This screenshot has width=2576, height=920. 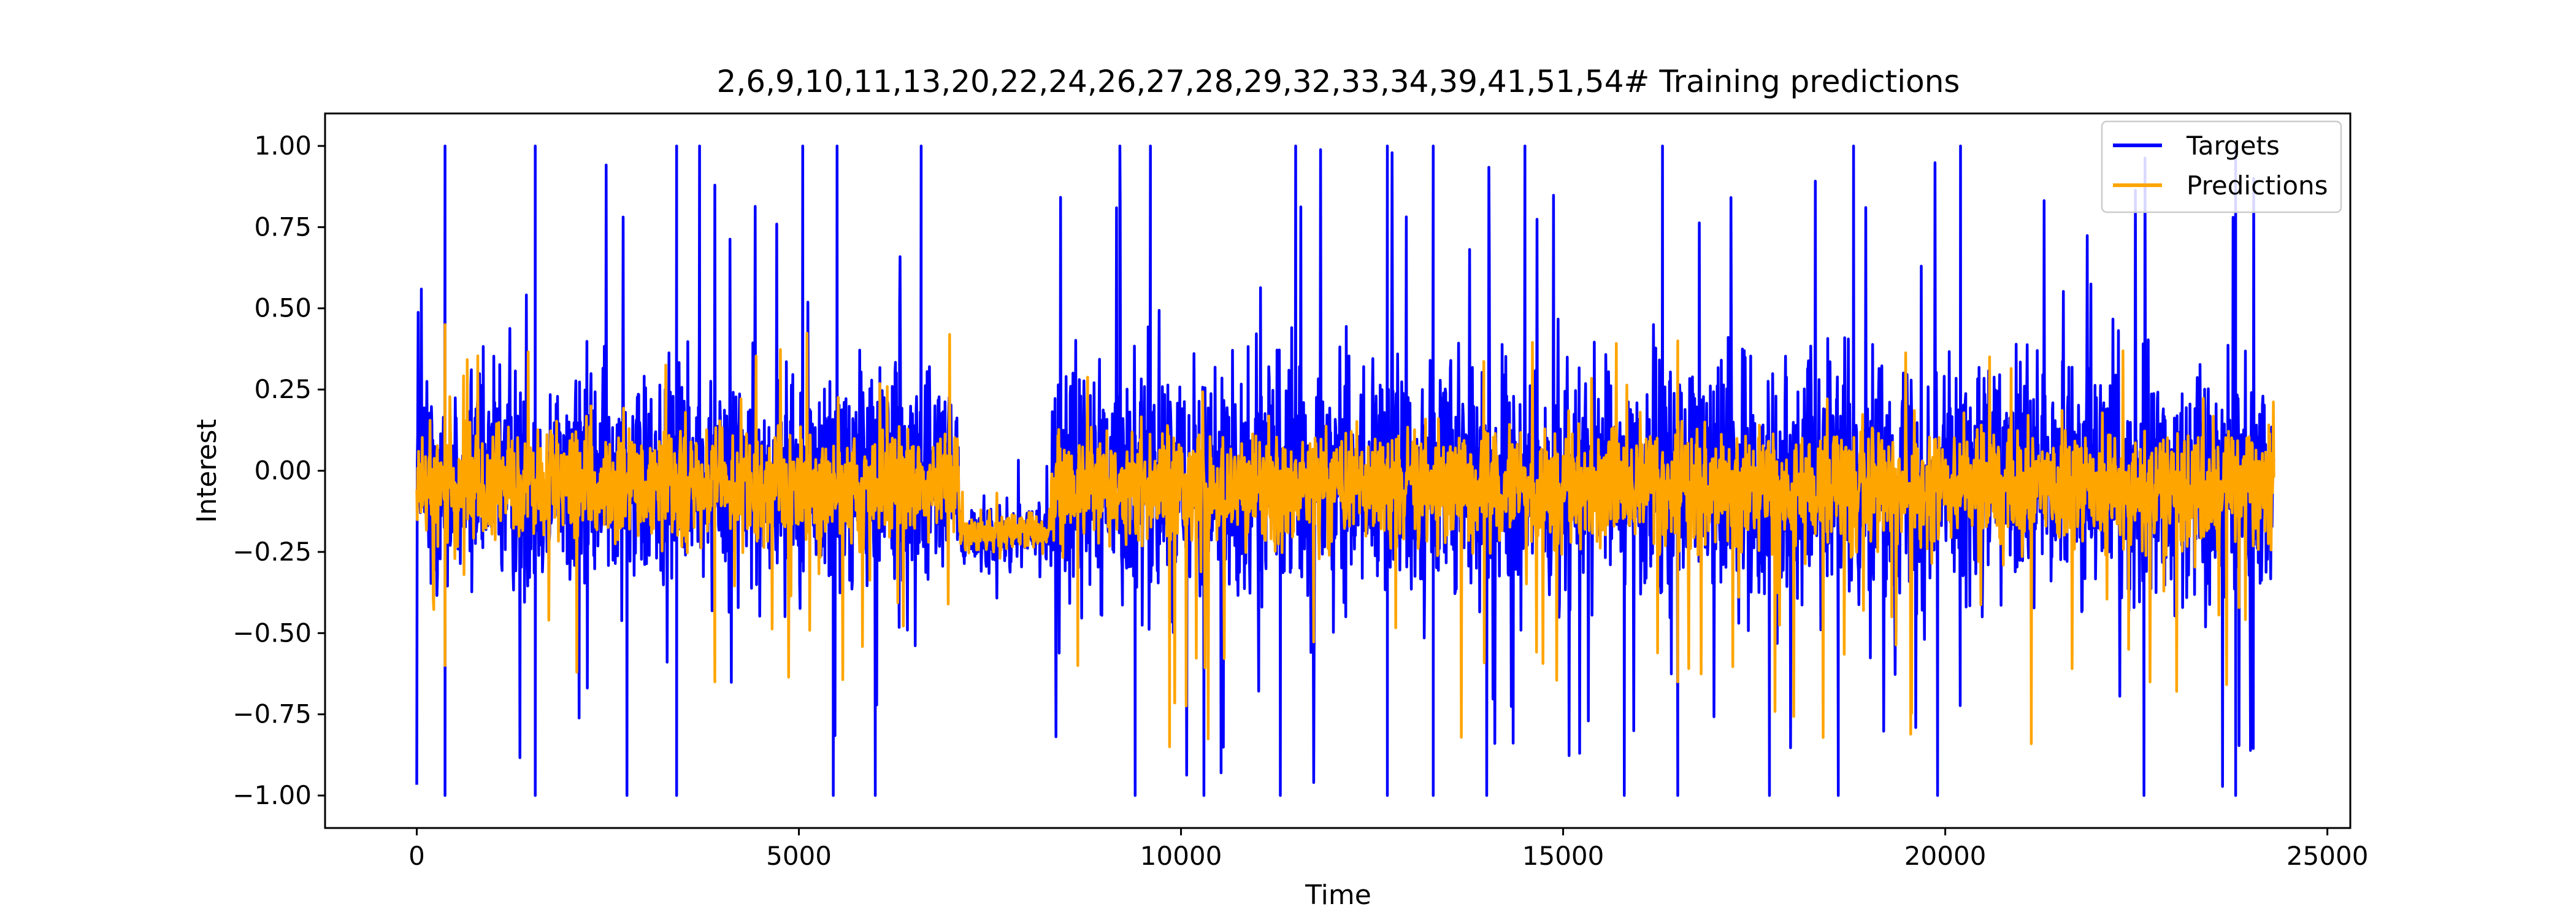 I want to click on x-tick-label: 10000, so click(x=1181, y=856).